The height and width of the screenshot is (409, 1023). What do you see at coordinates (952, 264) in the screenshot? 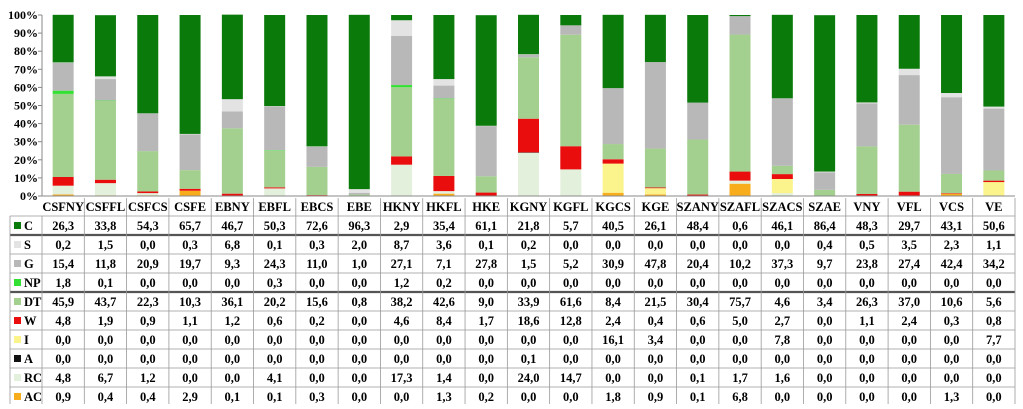
I see `data-value: 42,4` at bounding box center [952, 264].